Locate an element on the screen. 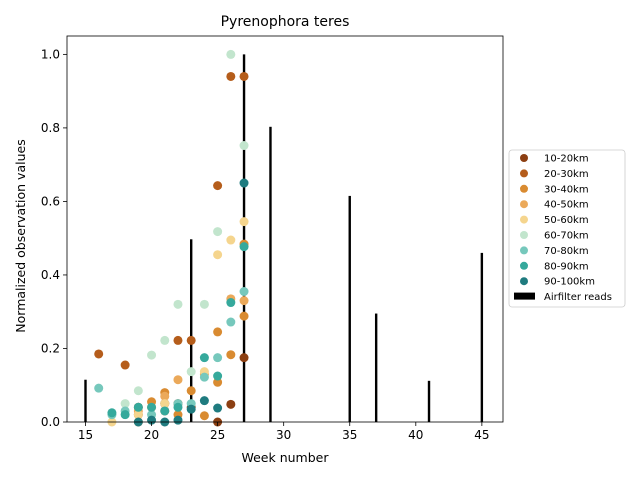 This screenshot has width=640, height=480. y-tick-label: 1.0 is located at coordinates (50, 54).